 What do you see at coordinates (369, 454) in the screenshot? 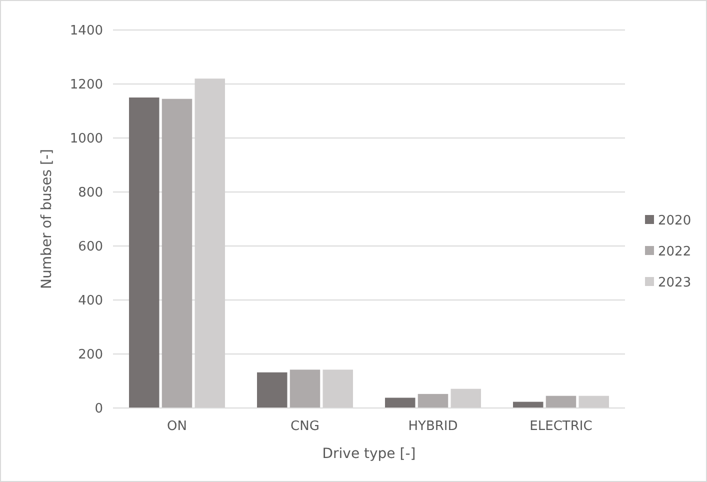
I see `x-axis-title: Drive type [-]` at bounding box center [369, 454].